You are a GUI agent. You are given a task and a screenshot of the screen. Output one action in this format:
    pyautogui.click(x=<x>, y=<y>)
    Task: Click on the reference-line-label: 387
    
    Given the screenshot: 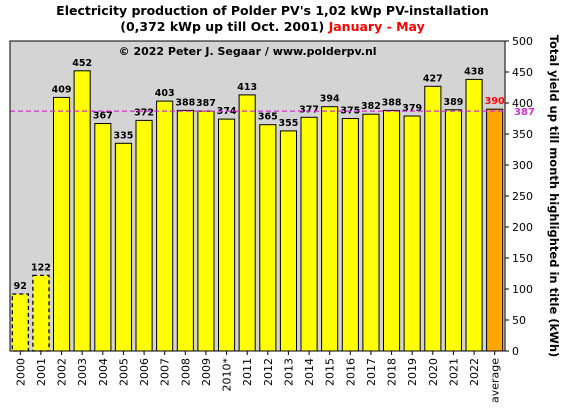 What is the action you would take?
    pyautogui.click(x=524, y=112)
    